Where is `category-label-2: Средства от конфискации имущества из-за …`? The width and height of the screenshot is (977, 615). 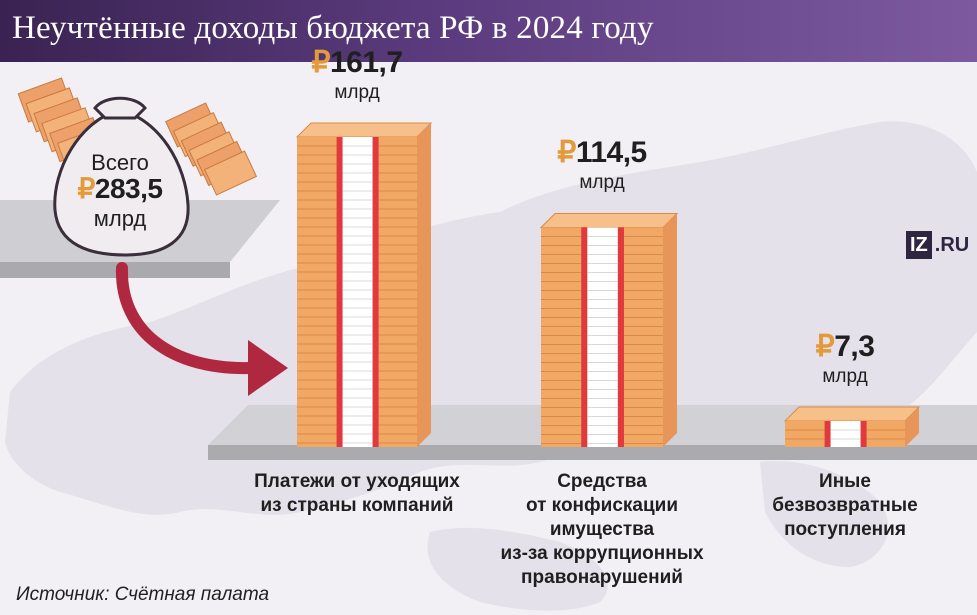 category-label-2: Средства от конфискации имущества из-за … is located at coordinates (602, 529).